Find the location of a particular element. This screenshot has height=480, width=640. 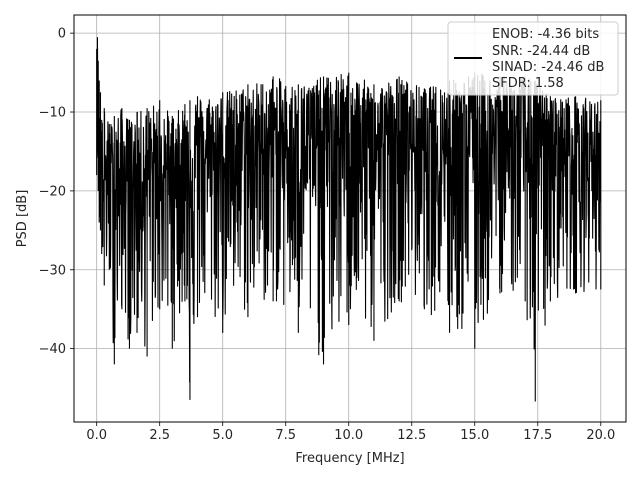

legend-entry-snr: SNR: -24.44 dB is located at coordinates (541, 51).